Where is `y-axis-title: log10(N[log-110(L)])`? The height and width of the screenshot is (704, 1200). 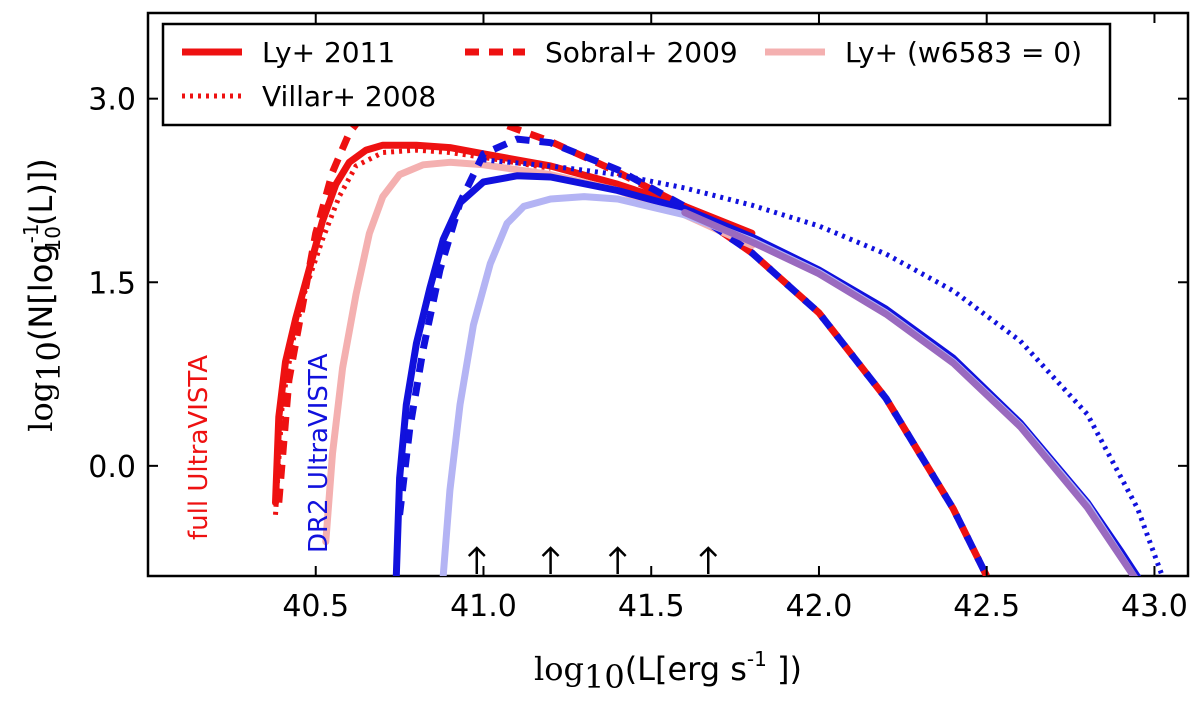 y-axis-title: log10(N[log-110(L)]) is located at coordinates (43, 295).